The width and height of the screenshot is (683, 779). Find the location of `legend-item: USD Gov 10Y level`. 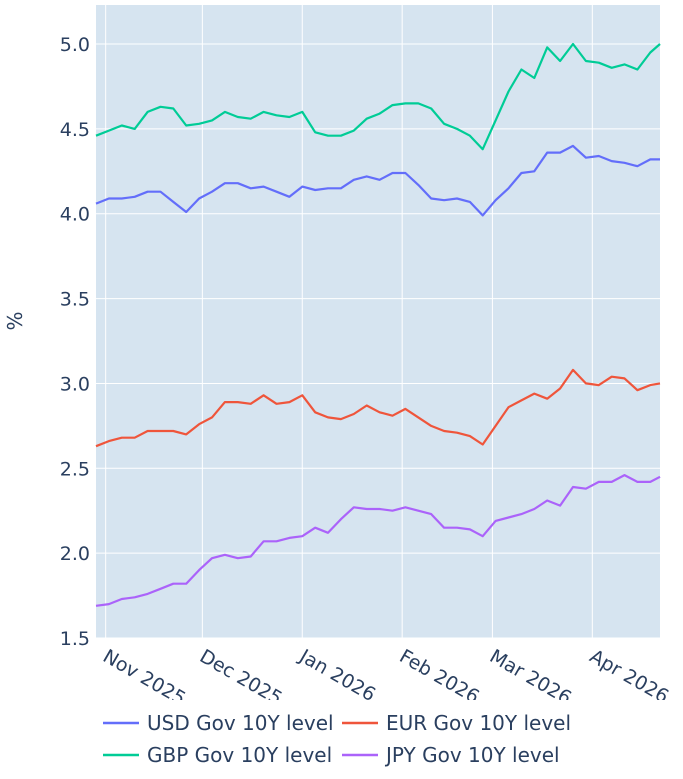

legend-item: USD Gov 10Y level is located at coordinates (218, 723).